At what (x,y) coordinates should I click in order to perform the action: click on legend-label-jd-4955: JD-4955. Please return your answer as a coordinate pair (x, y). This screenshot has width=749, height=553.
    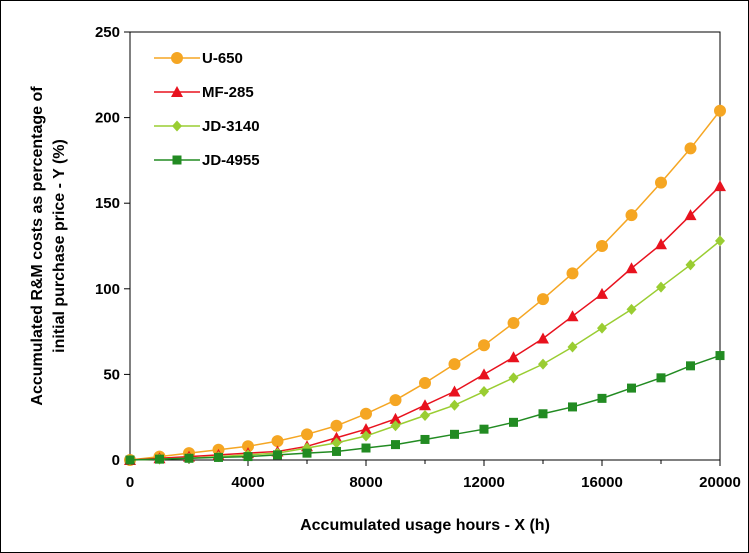
    Looking at the image, I should click on (231, 160).